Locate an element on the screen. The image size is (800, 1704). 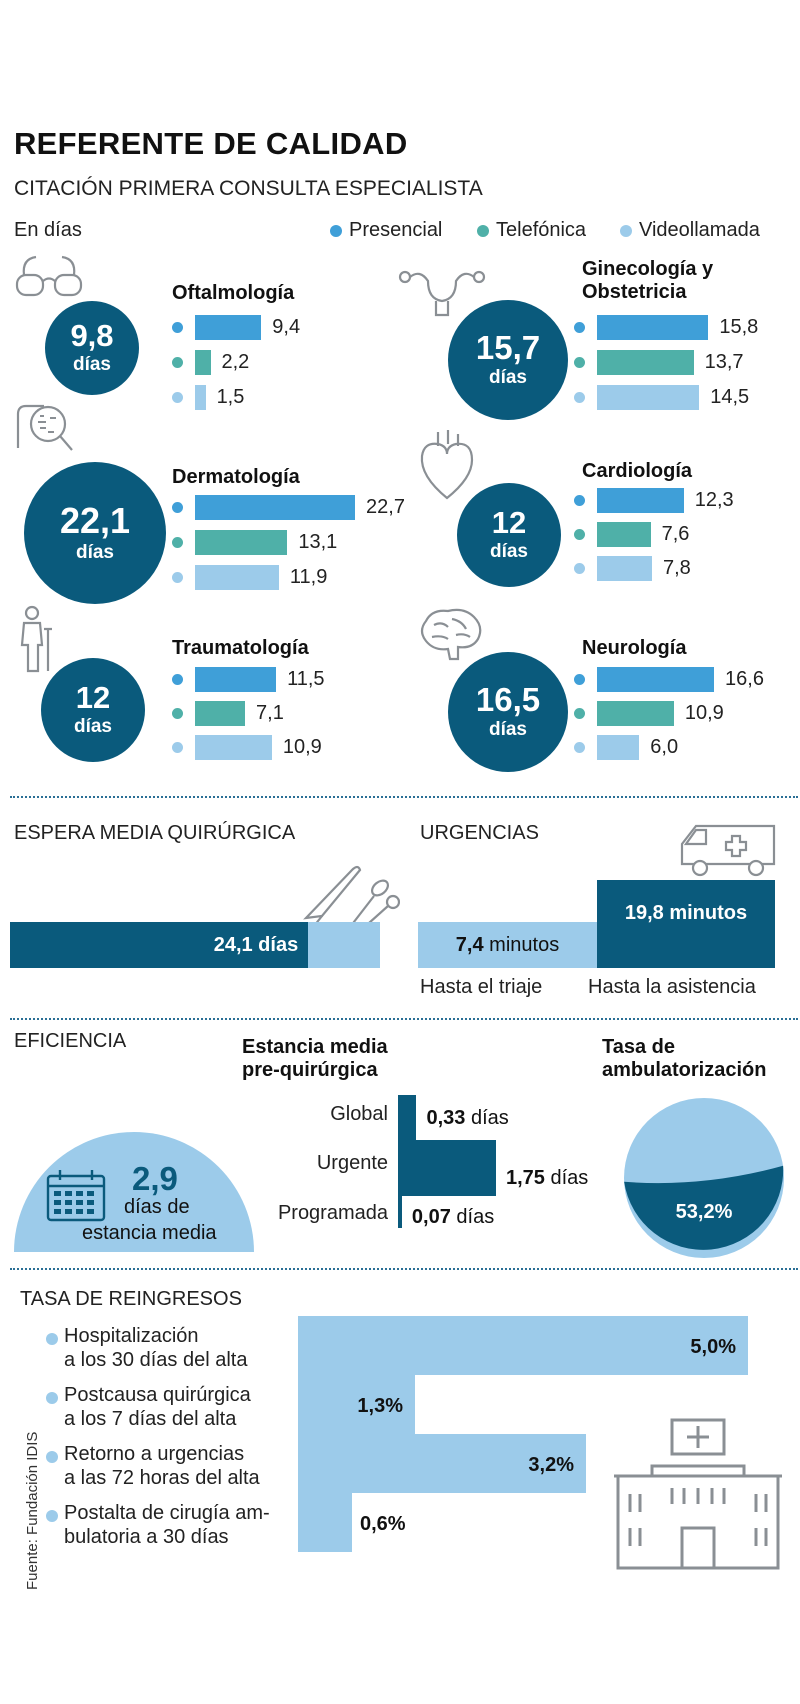
uterus-icon is located at coordinates (442, 293).